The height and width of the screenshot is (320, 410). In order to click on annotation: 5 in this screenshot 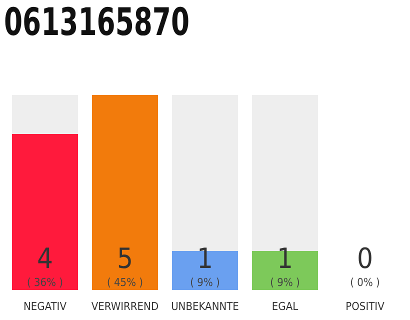, I will do `click(125, 258)`.